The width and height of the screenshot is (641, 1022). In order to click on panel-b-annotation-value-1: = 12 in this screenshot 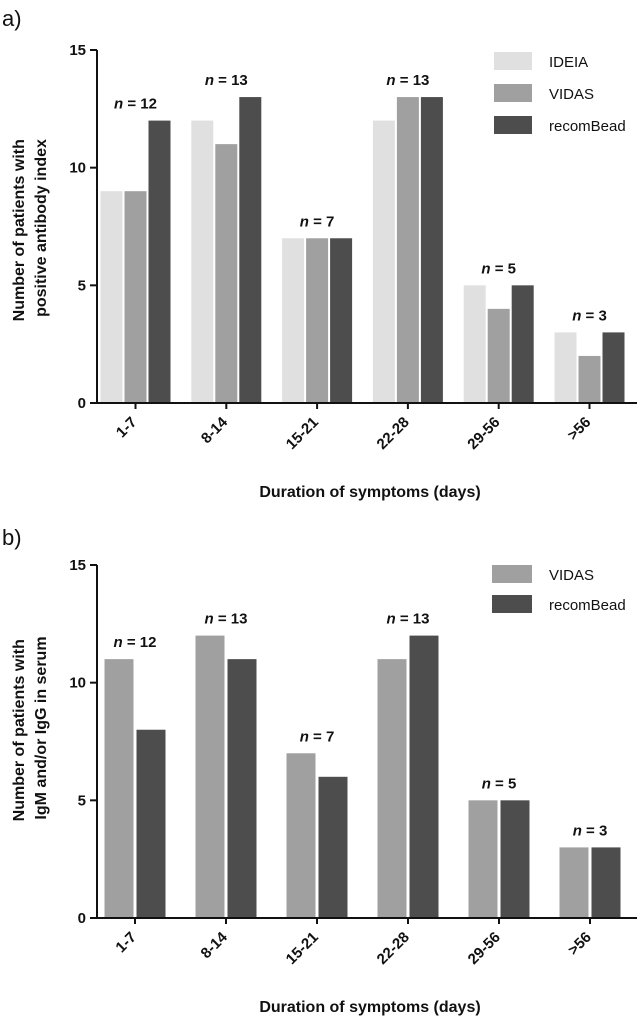, I will do `click(140, 642)`.